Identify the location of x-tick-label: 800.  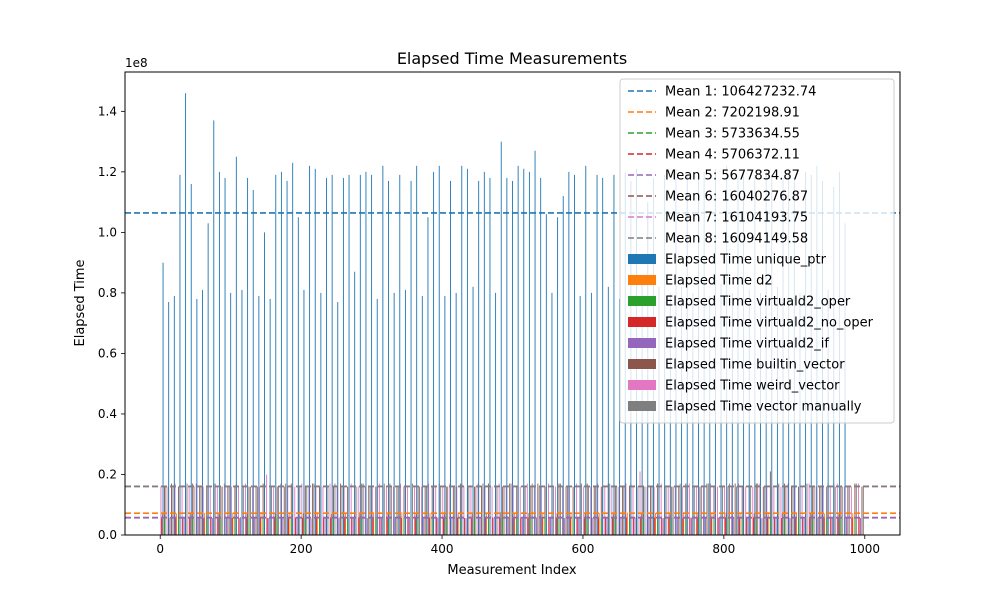
(723, 549).